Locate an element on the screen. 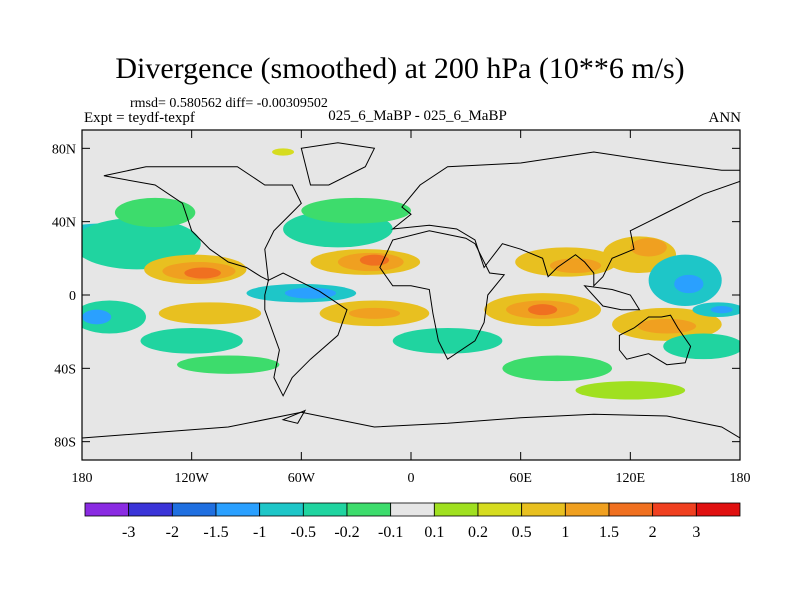 This screenshot has width=800, height=600. field-india-warm-orange is located at coordinates (575, 265).